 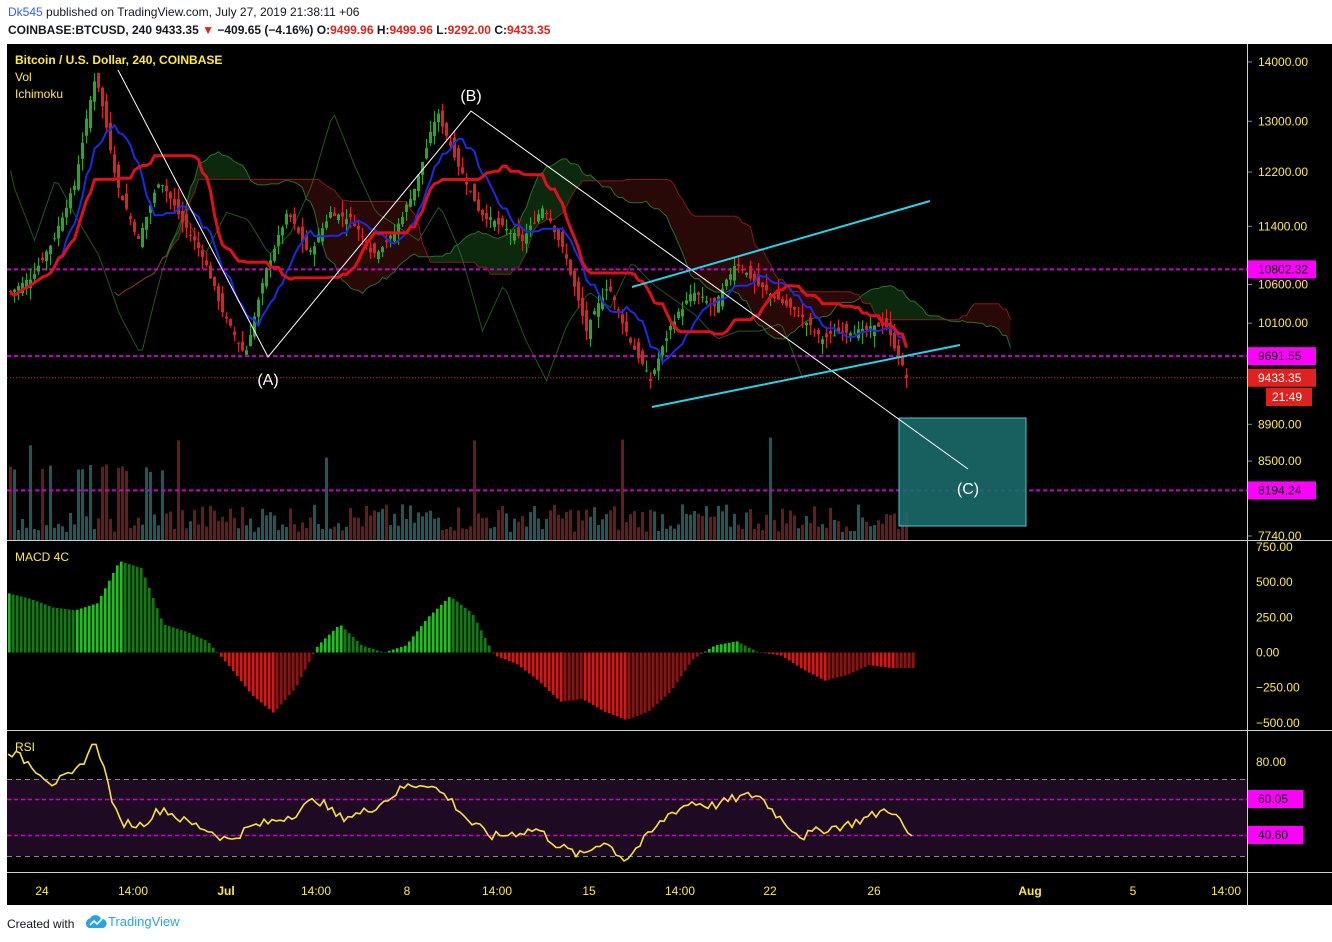 I want to click on ichimoku-legend: Ichimoku, so click(x=39, y=94).